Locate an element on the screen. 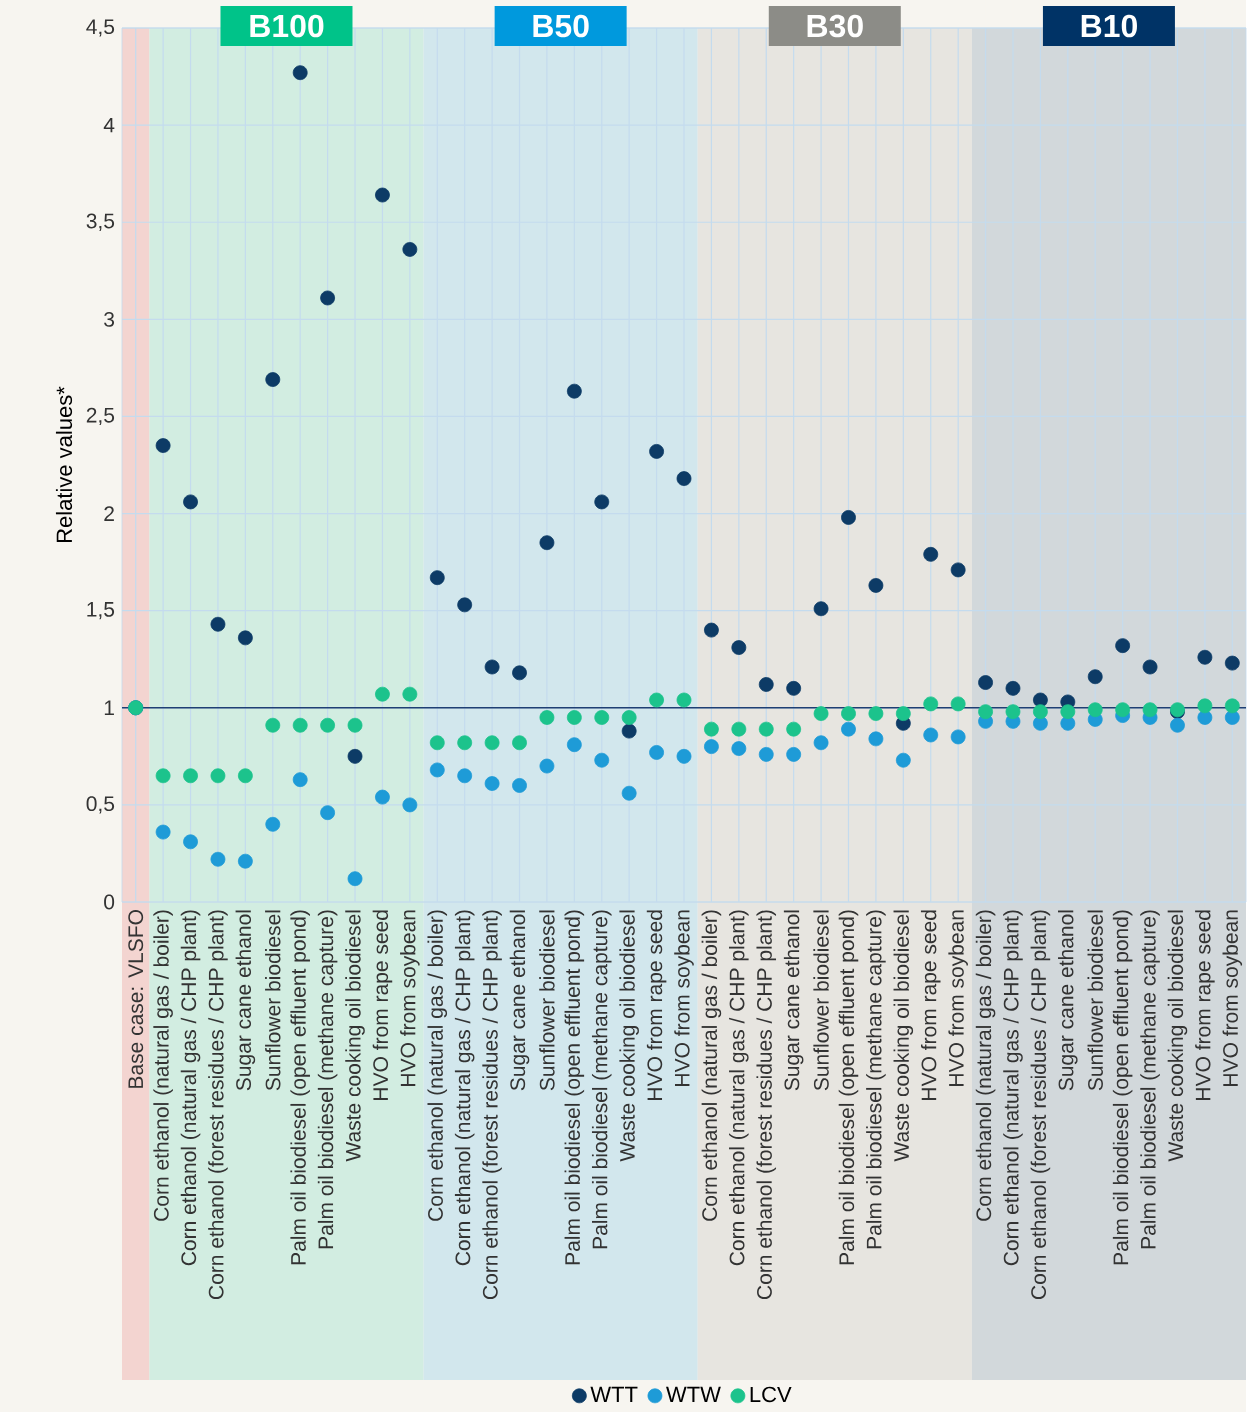 The image size is (1249, 1412). y-tick-label: 3 is located at coordinates (109, 319).